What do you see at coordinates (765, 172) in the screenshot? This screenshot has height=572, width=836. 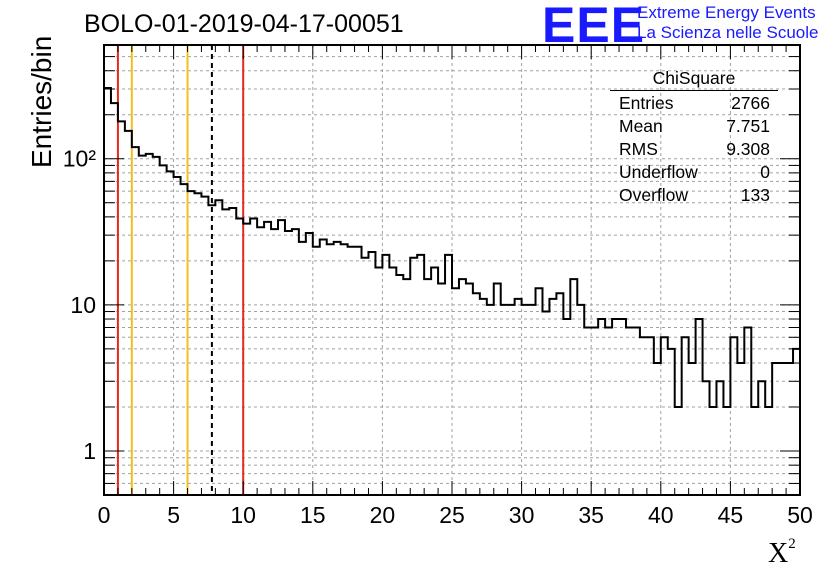 I see `stats-value: 0` at bounding box center [765, 172].